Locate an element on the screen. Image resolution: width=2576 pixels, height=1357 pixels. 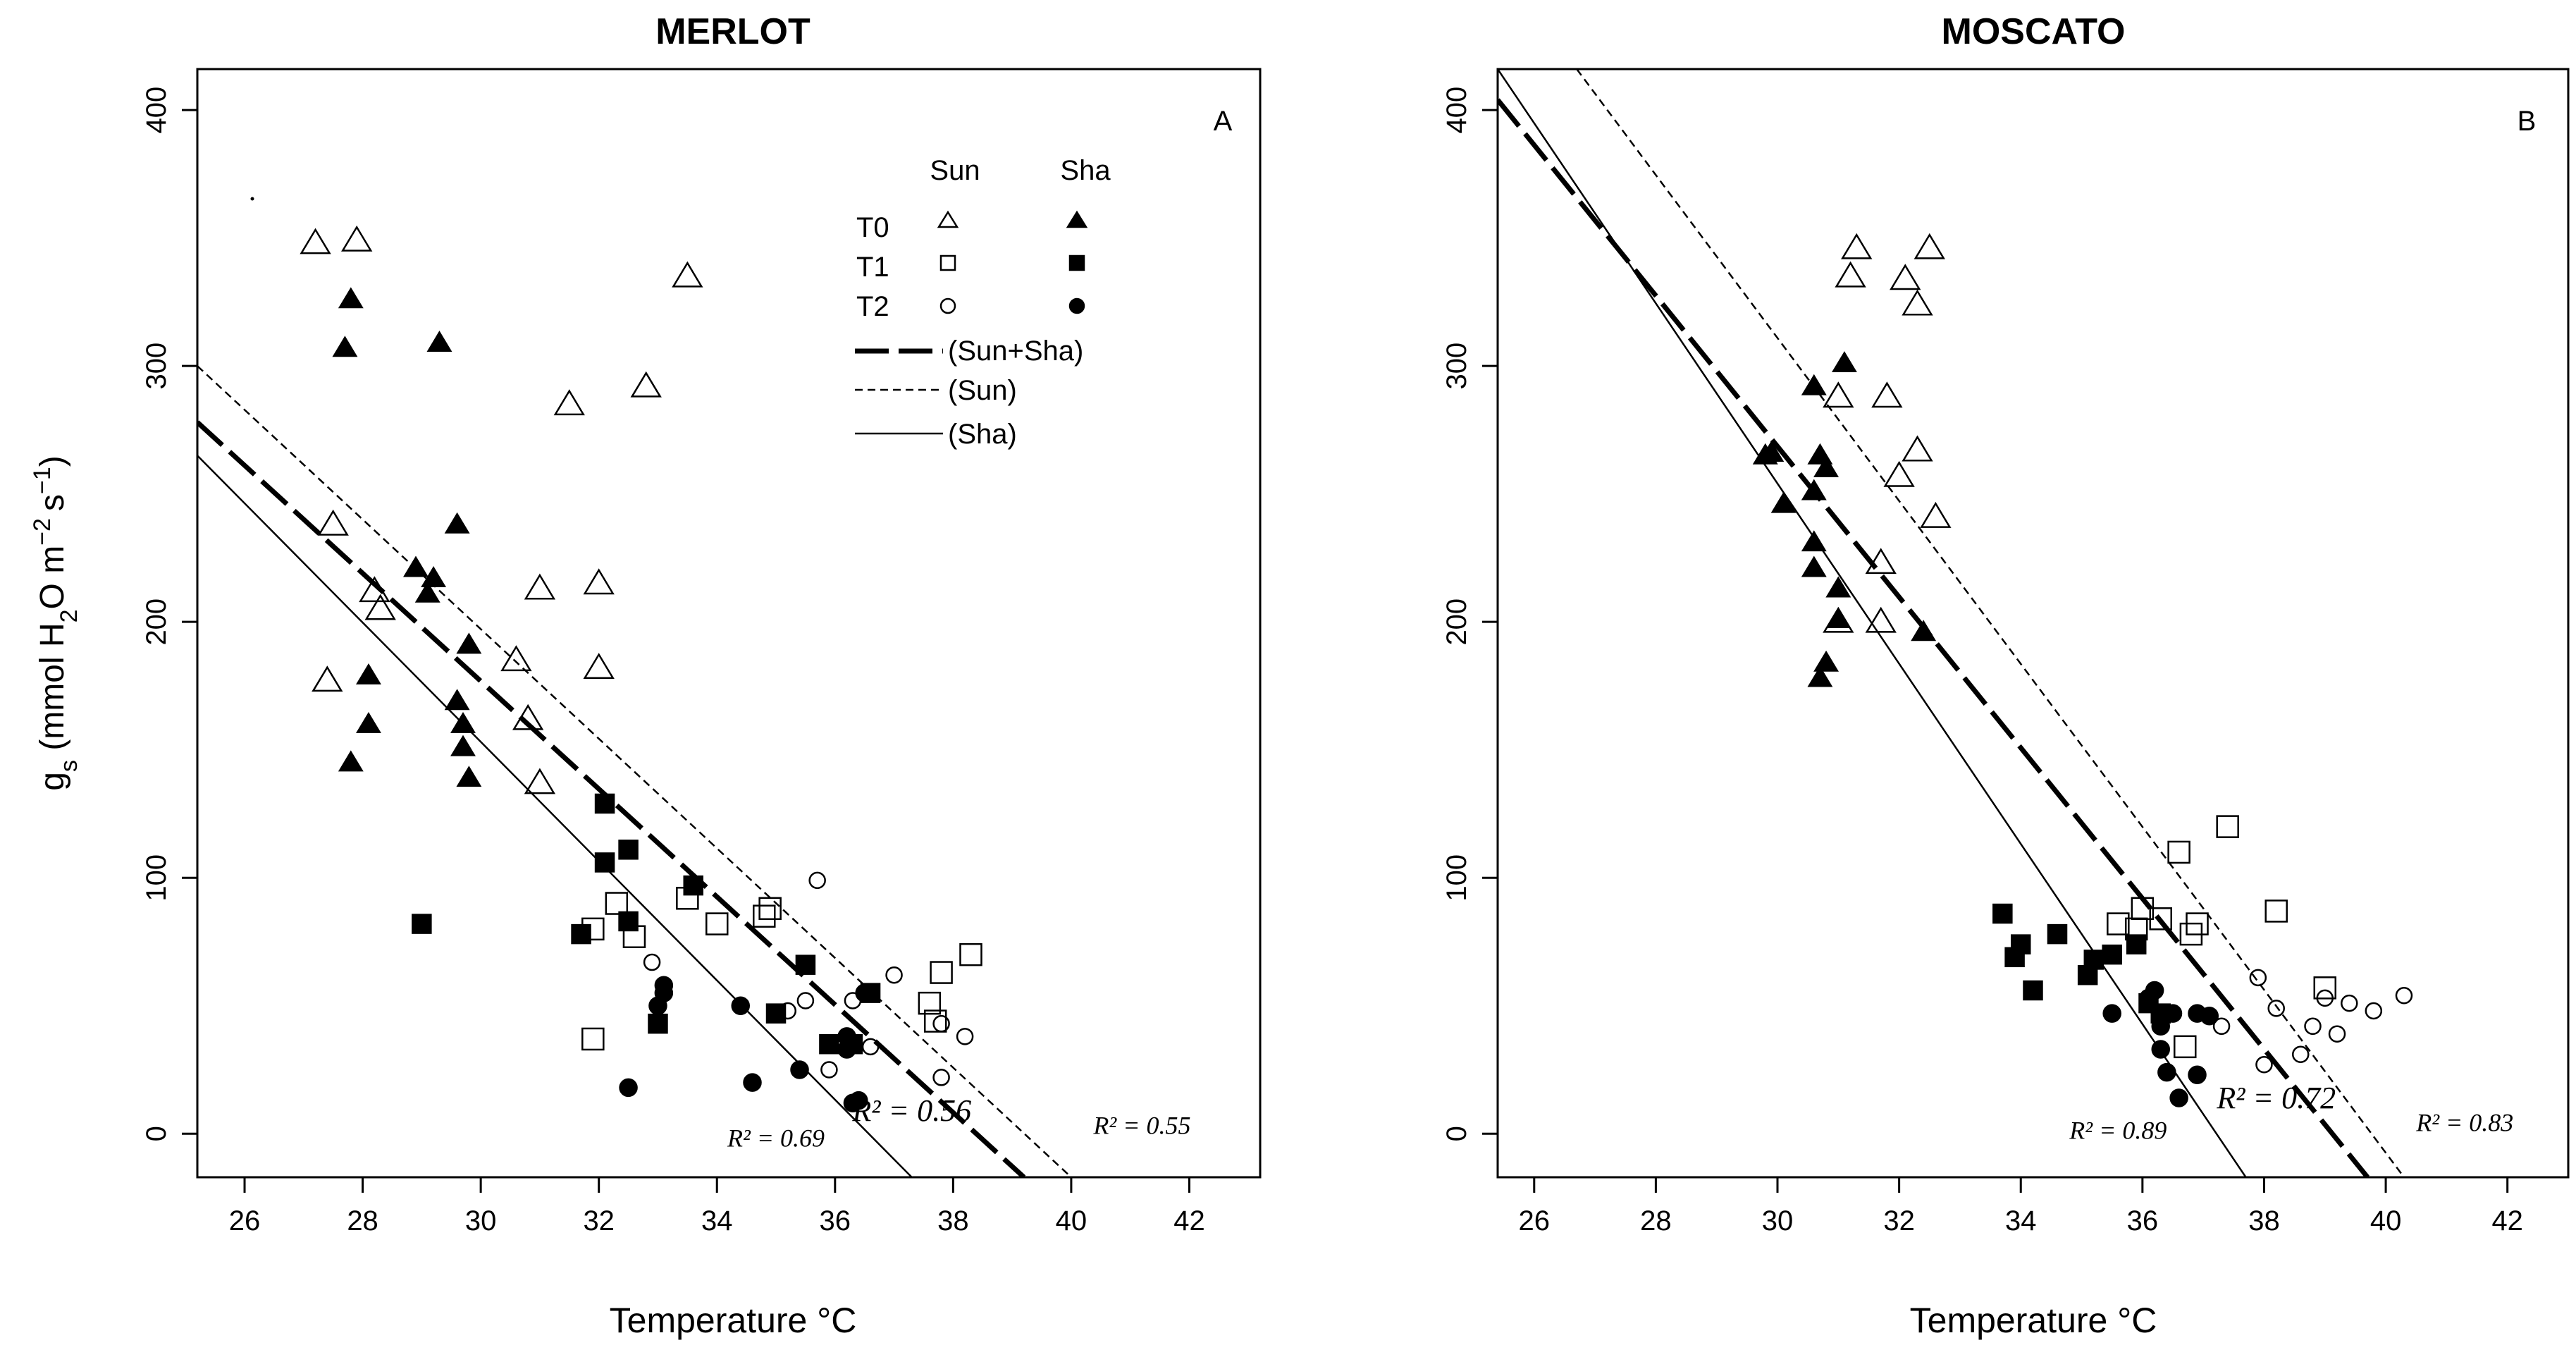
legend-row-t0: T0 is located at coordinates (872, 227).